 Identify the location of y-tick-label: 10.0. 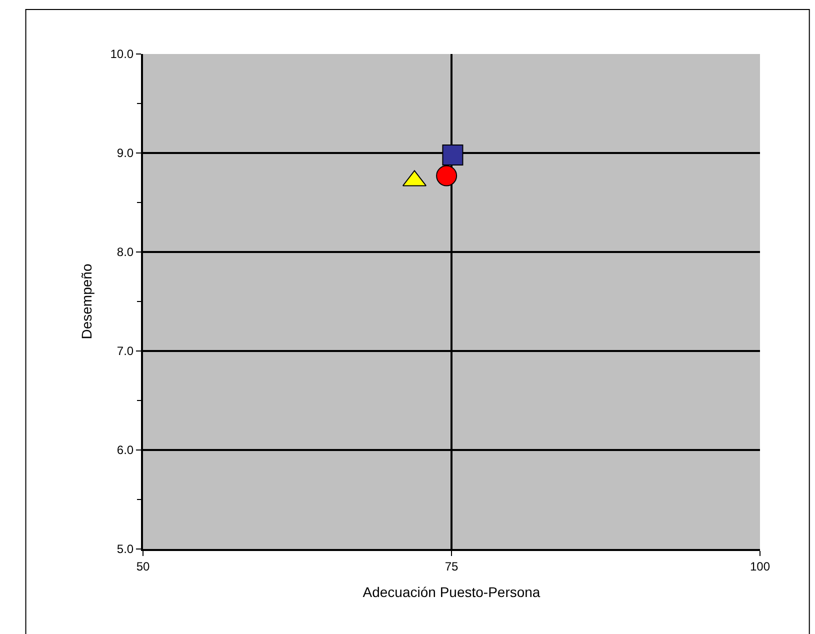
(122, 54).